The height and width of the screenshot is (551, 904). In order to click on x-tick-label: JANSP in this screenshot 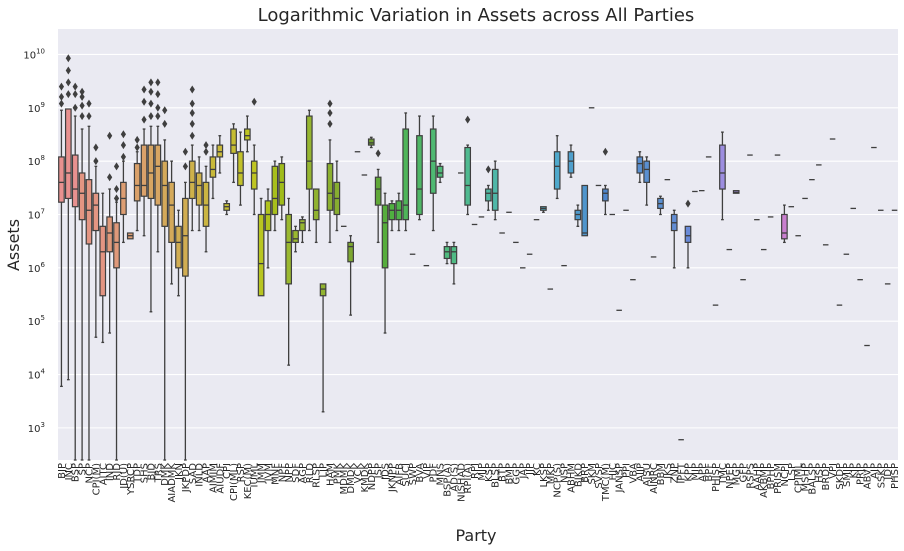, I will do `click(620, 478)`.